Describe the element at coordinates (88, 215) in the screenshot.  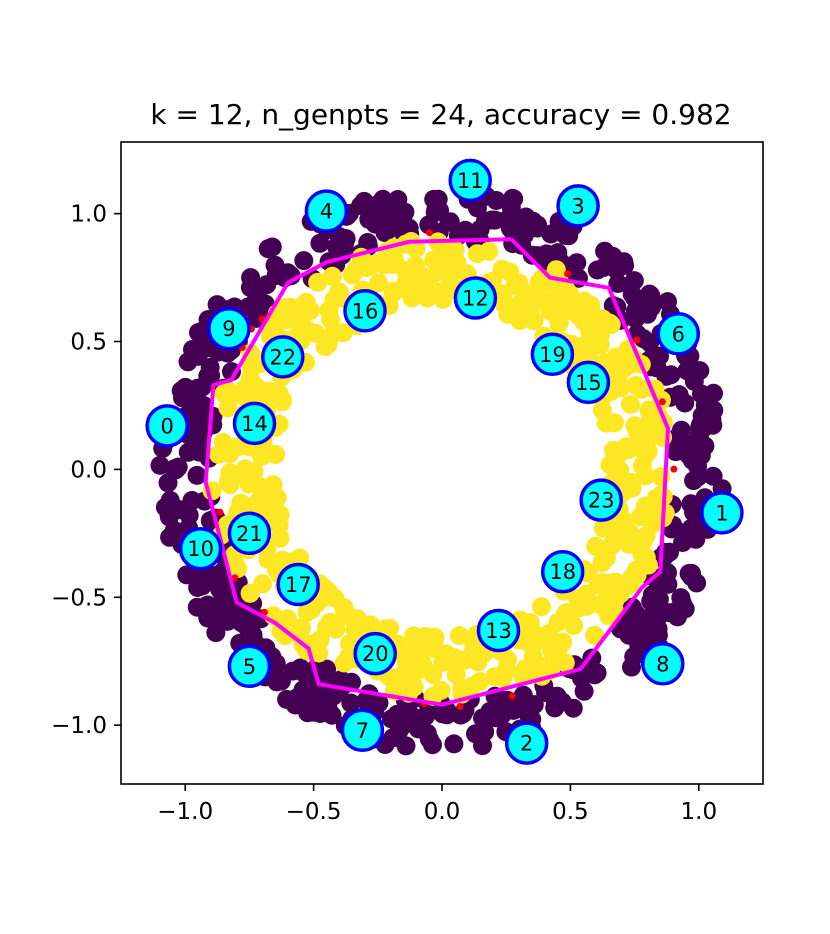
I see `y-tick-label: 1.0` at that location.